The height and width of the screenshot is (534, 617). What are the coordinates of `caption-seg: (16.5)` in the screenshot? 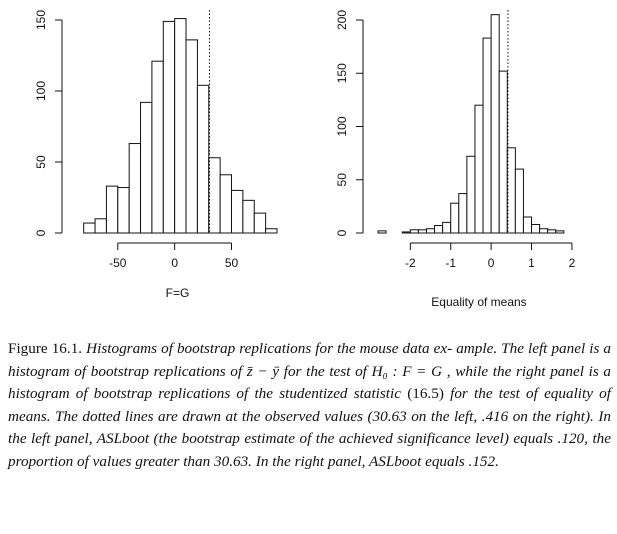 It's located at (425, 394).